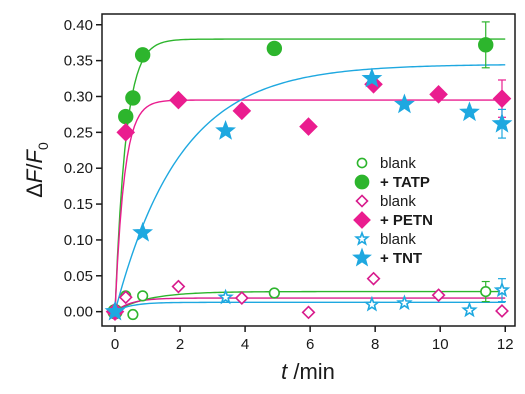 This screenshot has height=394, width=525. I want to click on y-tick-label: 0.10, so click(78, 240).